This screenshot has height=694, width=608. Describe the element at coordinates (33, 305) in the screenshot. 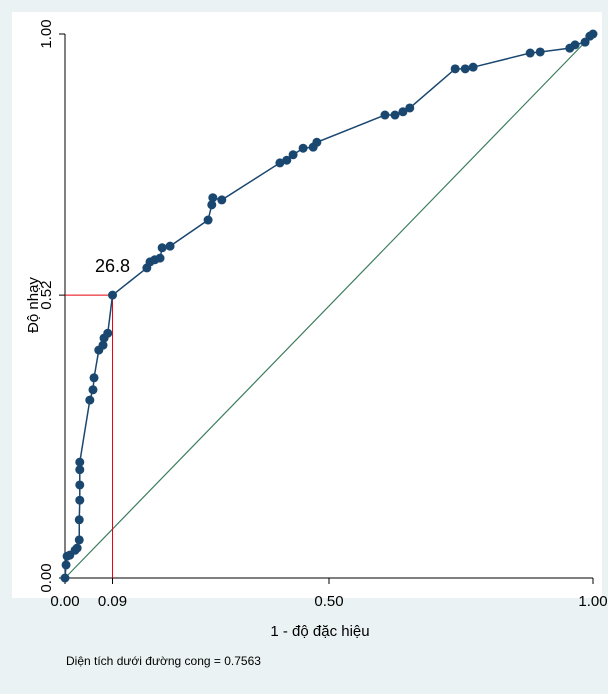

I see `y-axis-title: Độ nhạy` at that location.